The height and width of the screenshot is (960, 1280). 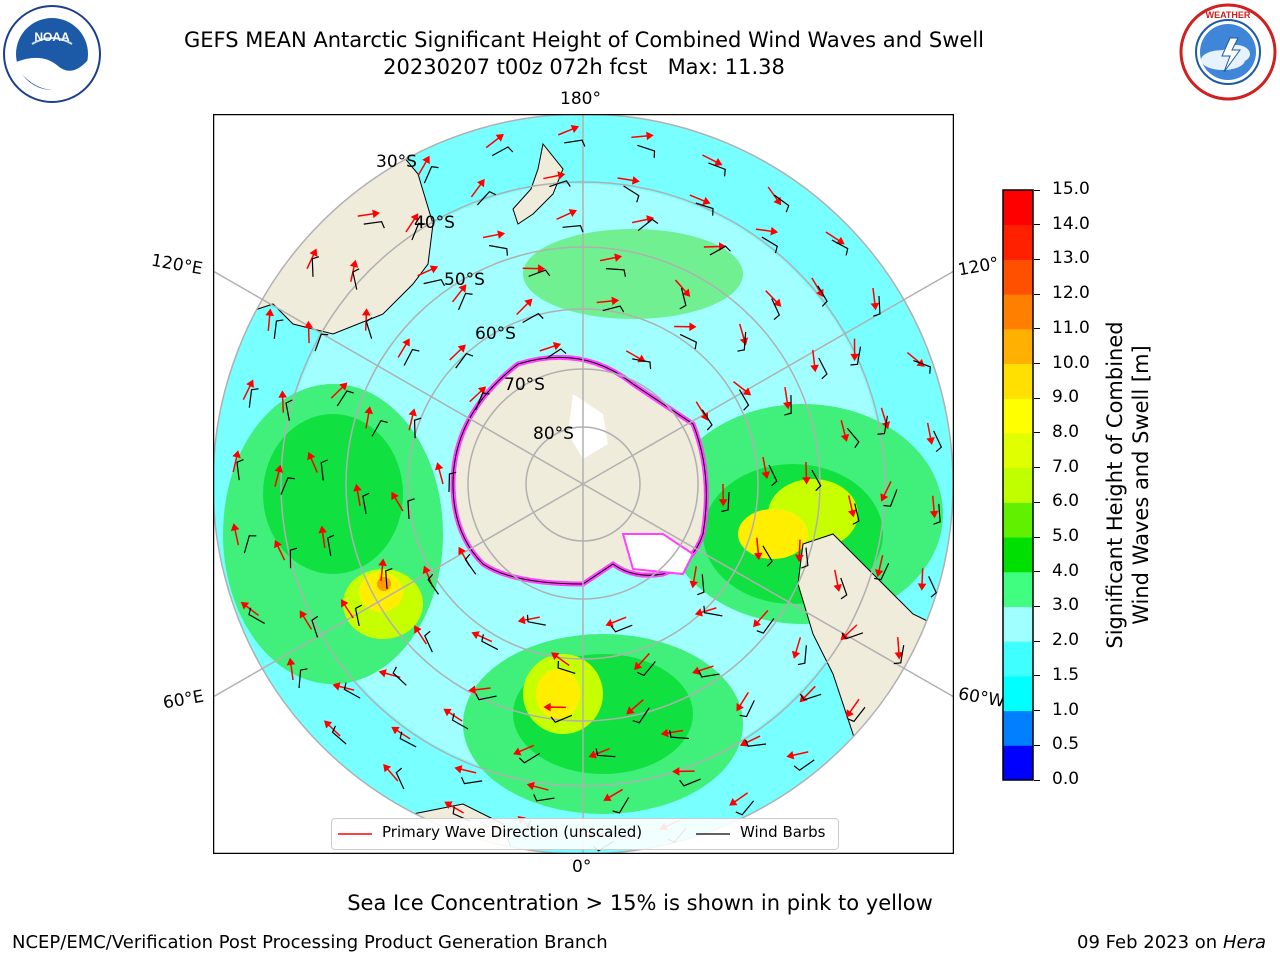 I want to click on lon-label-120w: 120°, so click(x=978, y=267).